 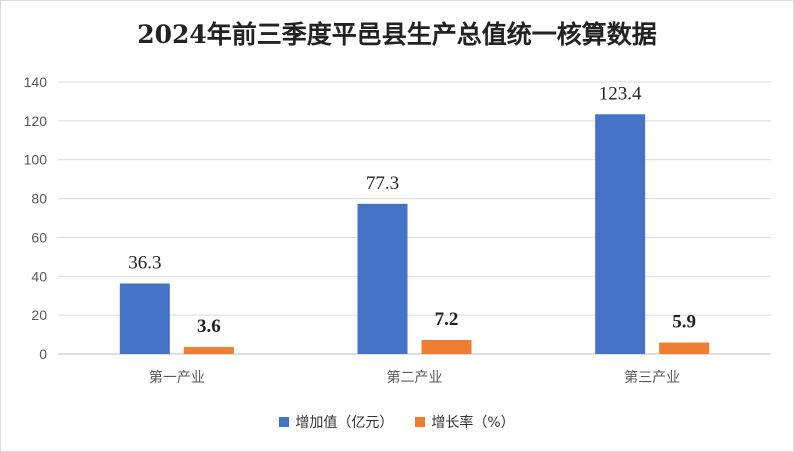 I want to click on category-label: 第一产业, so click(x=177, y=377).